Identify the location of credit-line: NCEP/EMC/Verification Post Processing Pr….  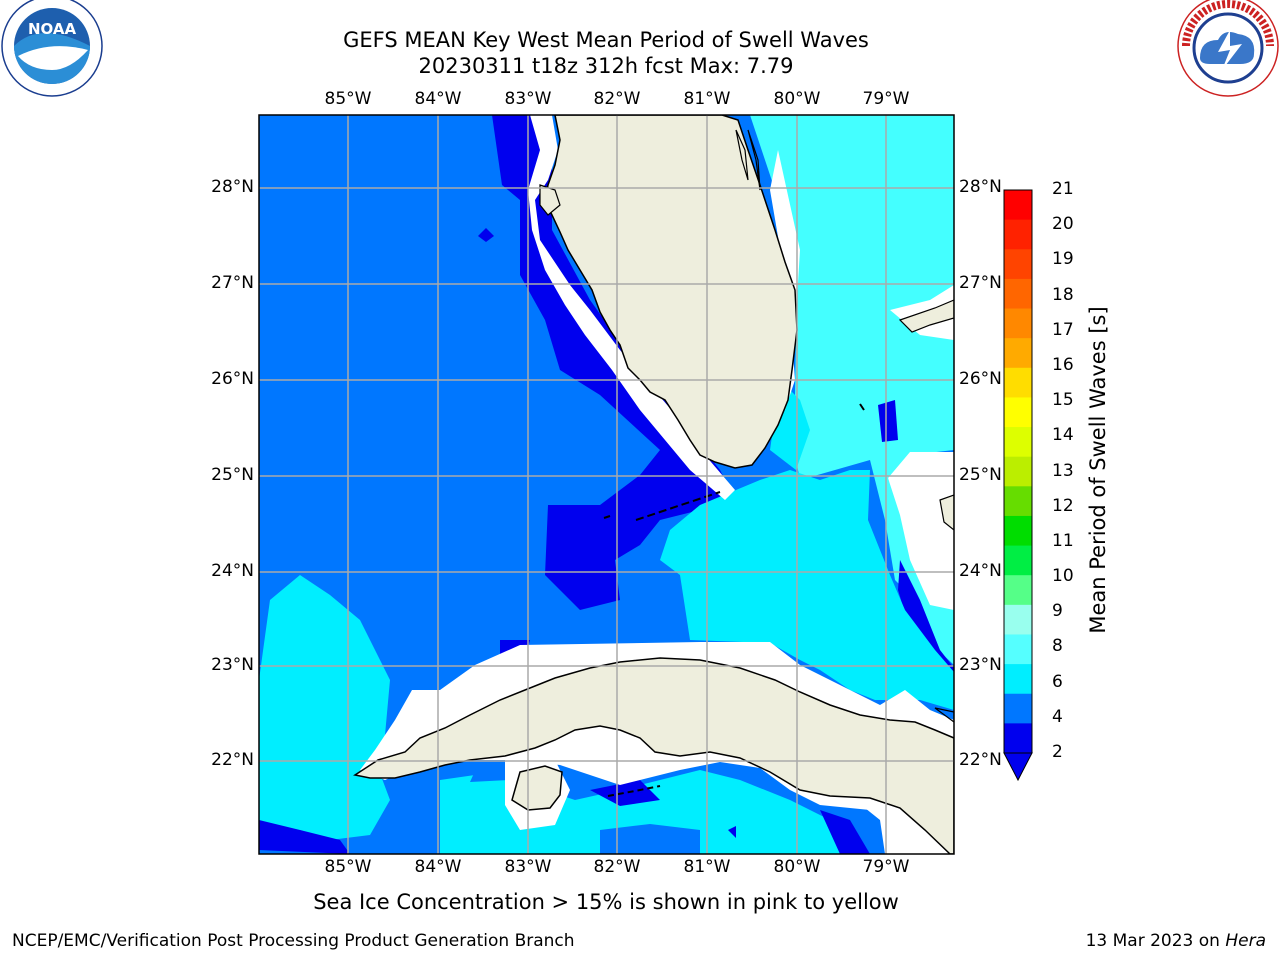
(293, 941).